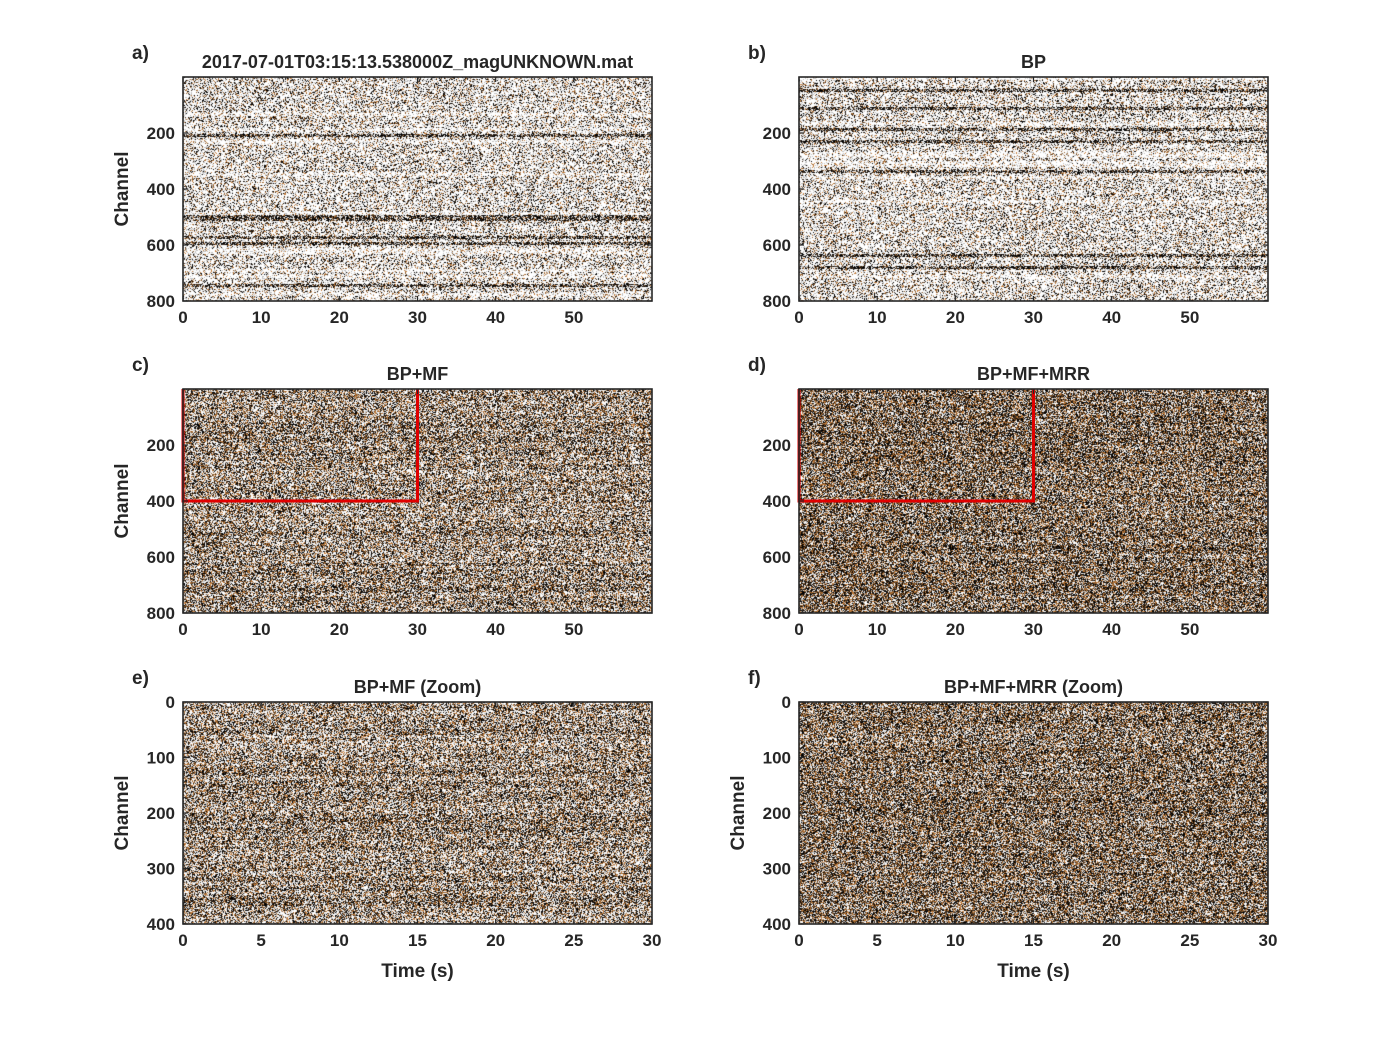 The width and height of the screenshot is (1400, 1038). I want to click on panel-label: a), so click(140, 53).